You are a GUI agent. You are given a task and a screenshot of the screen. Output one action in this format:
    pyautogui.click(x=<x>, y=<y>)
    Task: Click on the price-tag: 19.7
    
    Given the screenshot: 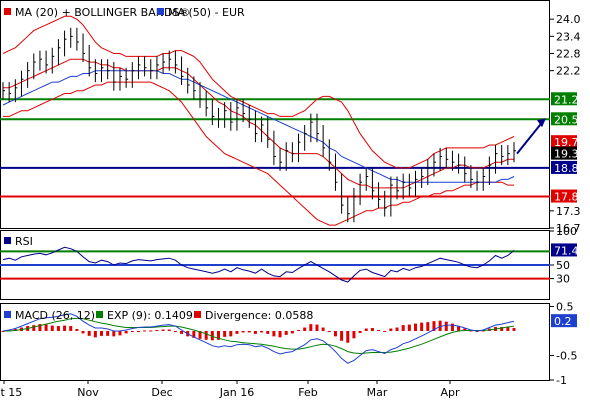 What is the action you would take?
    pyautogui.click(x=566, y=142)
    